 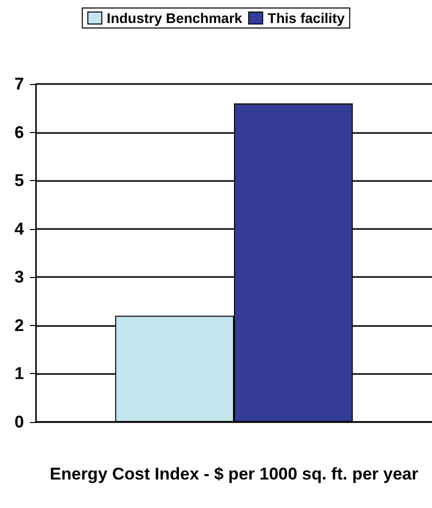 I want to click on y-tick-label: 2, so click(x=19, y=325).